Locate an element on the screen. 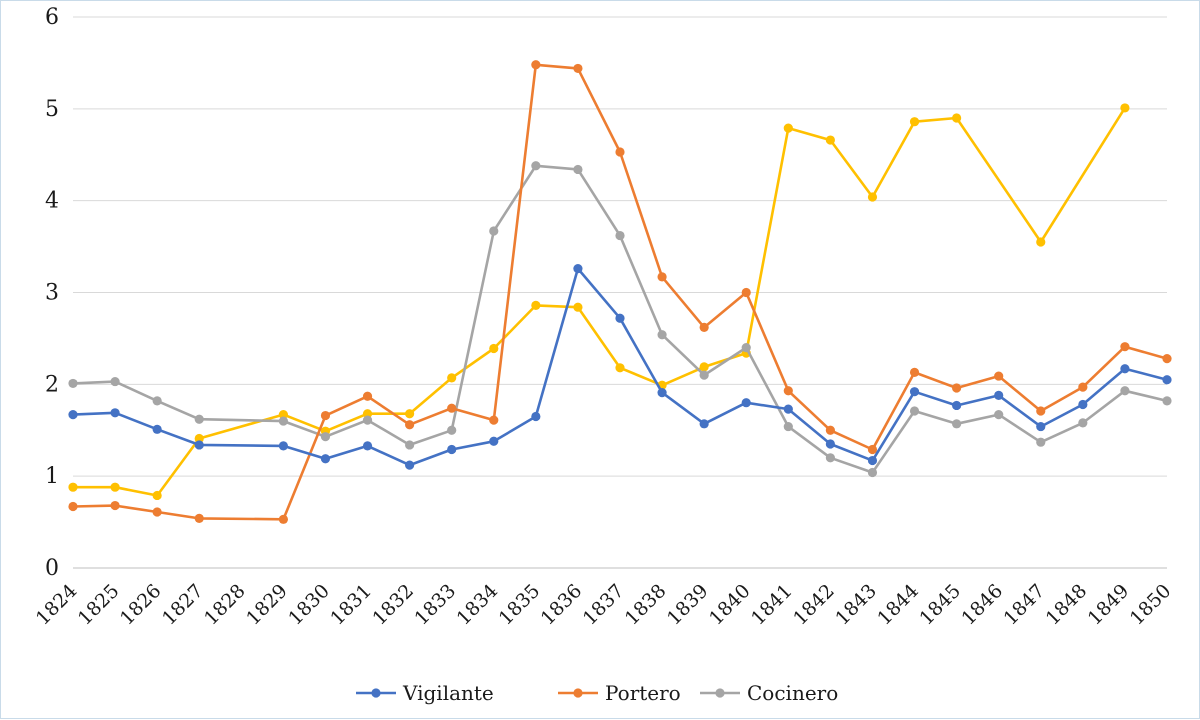  y-tick-label: 5 is located at coordinates (52, 109).